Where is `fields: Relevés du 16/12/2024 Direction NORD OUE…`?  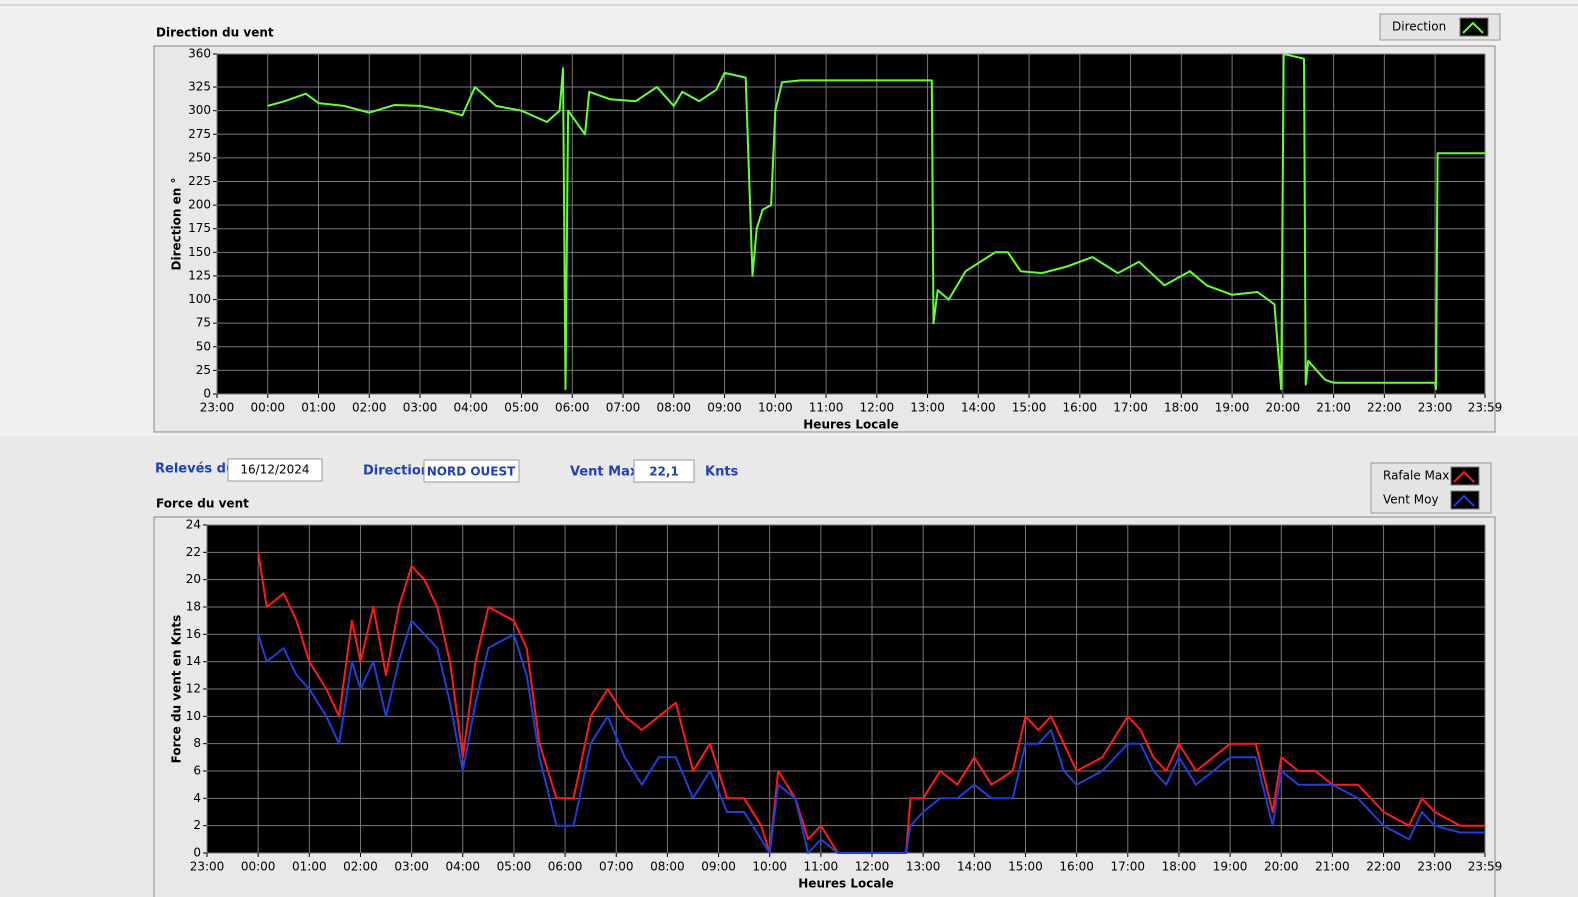
fields: Relevés du 16/12/2024 Direction NORD OUE… is located at coordinates (447, 470).